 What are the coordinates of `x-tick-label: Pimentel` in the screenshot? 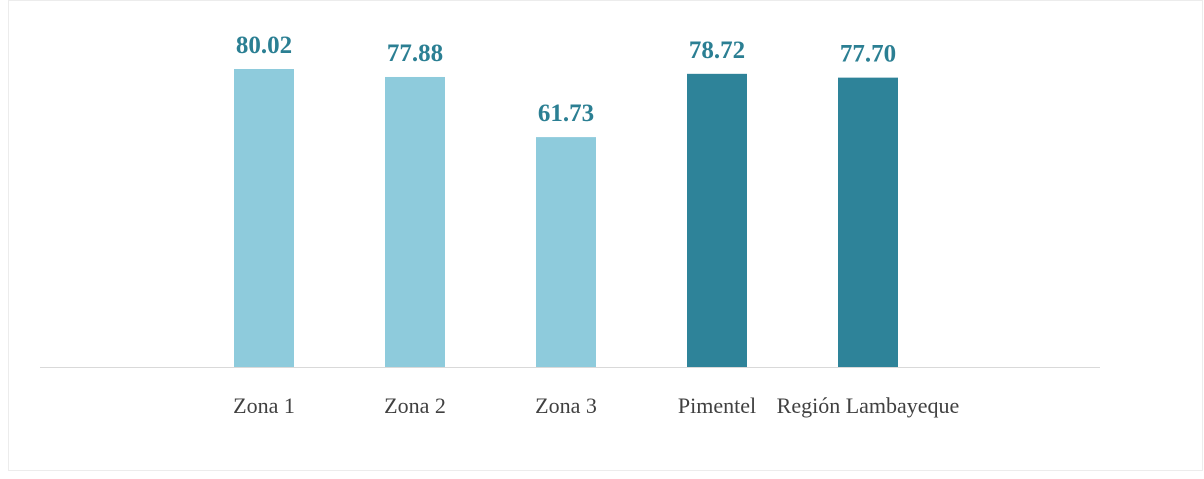 It's located at (717, 405).